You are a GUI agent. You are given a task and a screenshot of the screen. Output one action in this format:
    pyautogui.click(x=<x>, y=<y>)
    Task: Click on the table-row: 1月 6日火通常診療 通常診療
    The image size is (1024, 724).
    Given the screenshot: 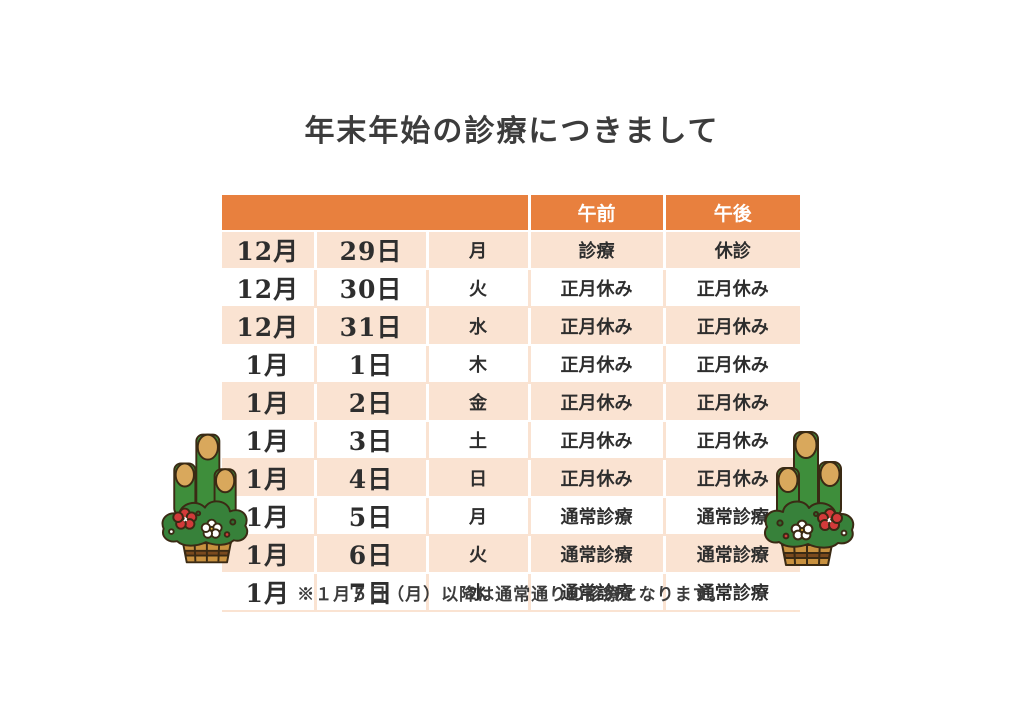 What is the action you would take?
    pyautogui.click(x=511, y=554)
    